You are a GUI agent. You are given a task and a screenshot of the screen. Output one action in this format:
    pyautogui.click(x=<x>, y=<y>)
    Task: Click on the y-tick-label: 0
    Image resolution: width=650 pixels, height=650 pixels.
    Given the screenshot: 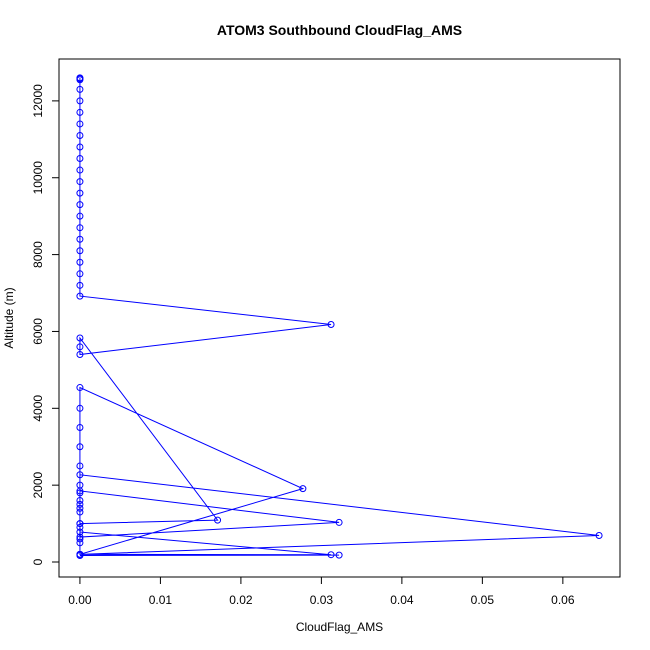 What is the action you would take?
    pyautogui.click(x=38, y=561)
    